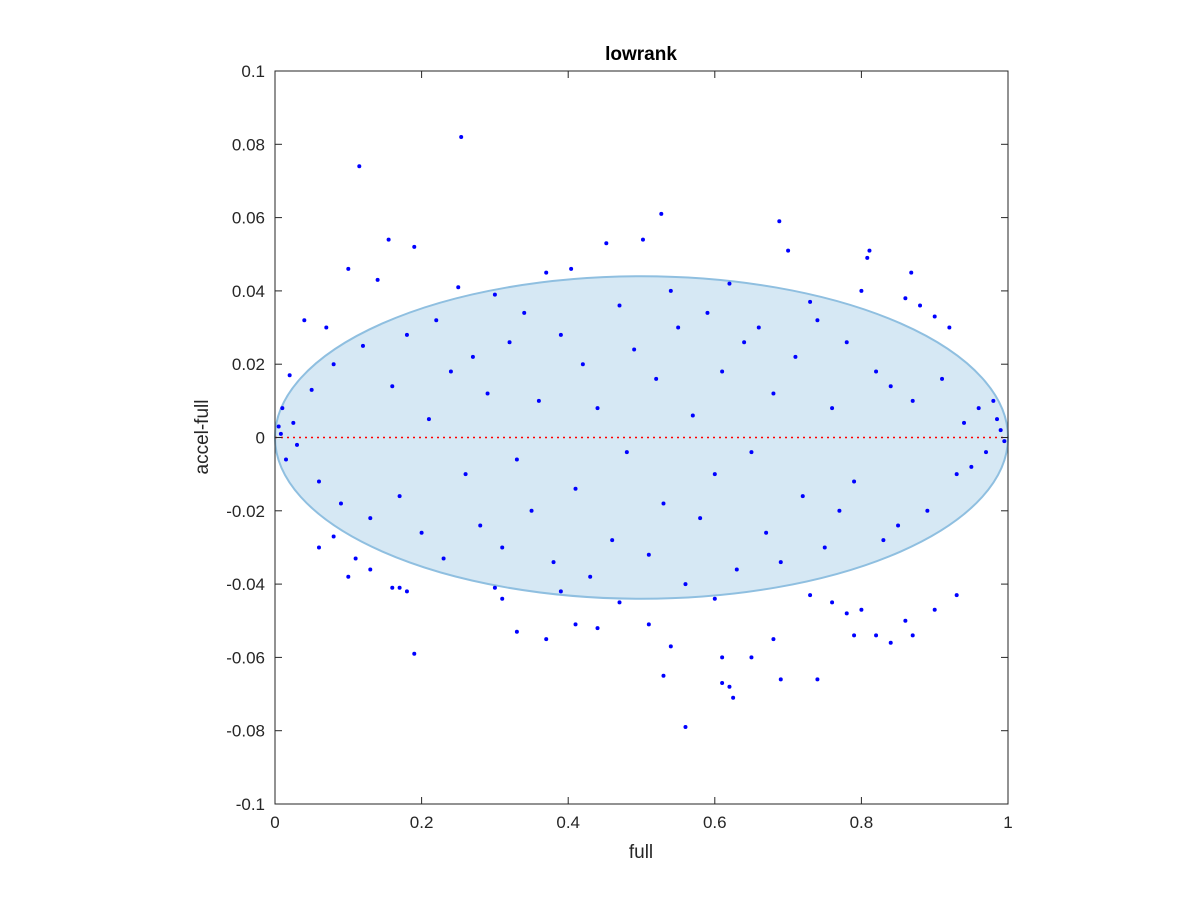 This screenshot has width=1200, height=900. I want to click on y-tick-label: 0, so click(260, 438).